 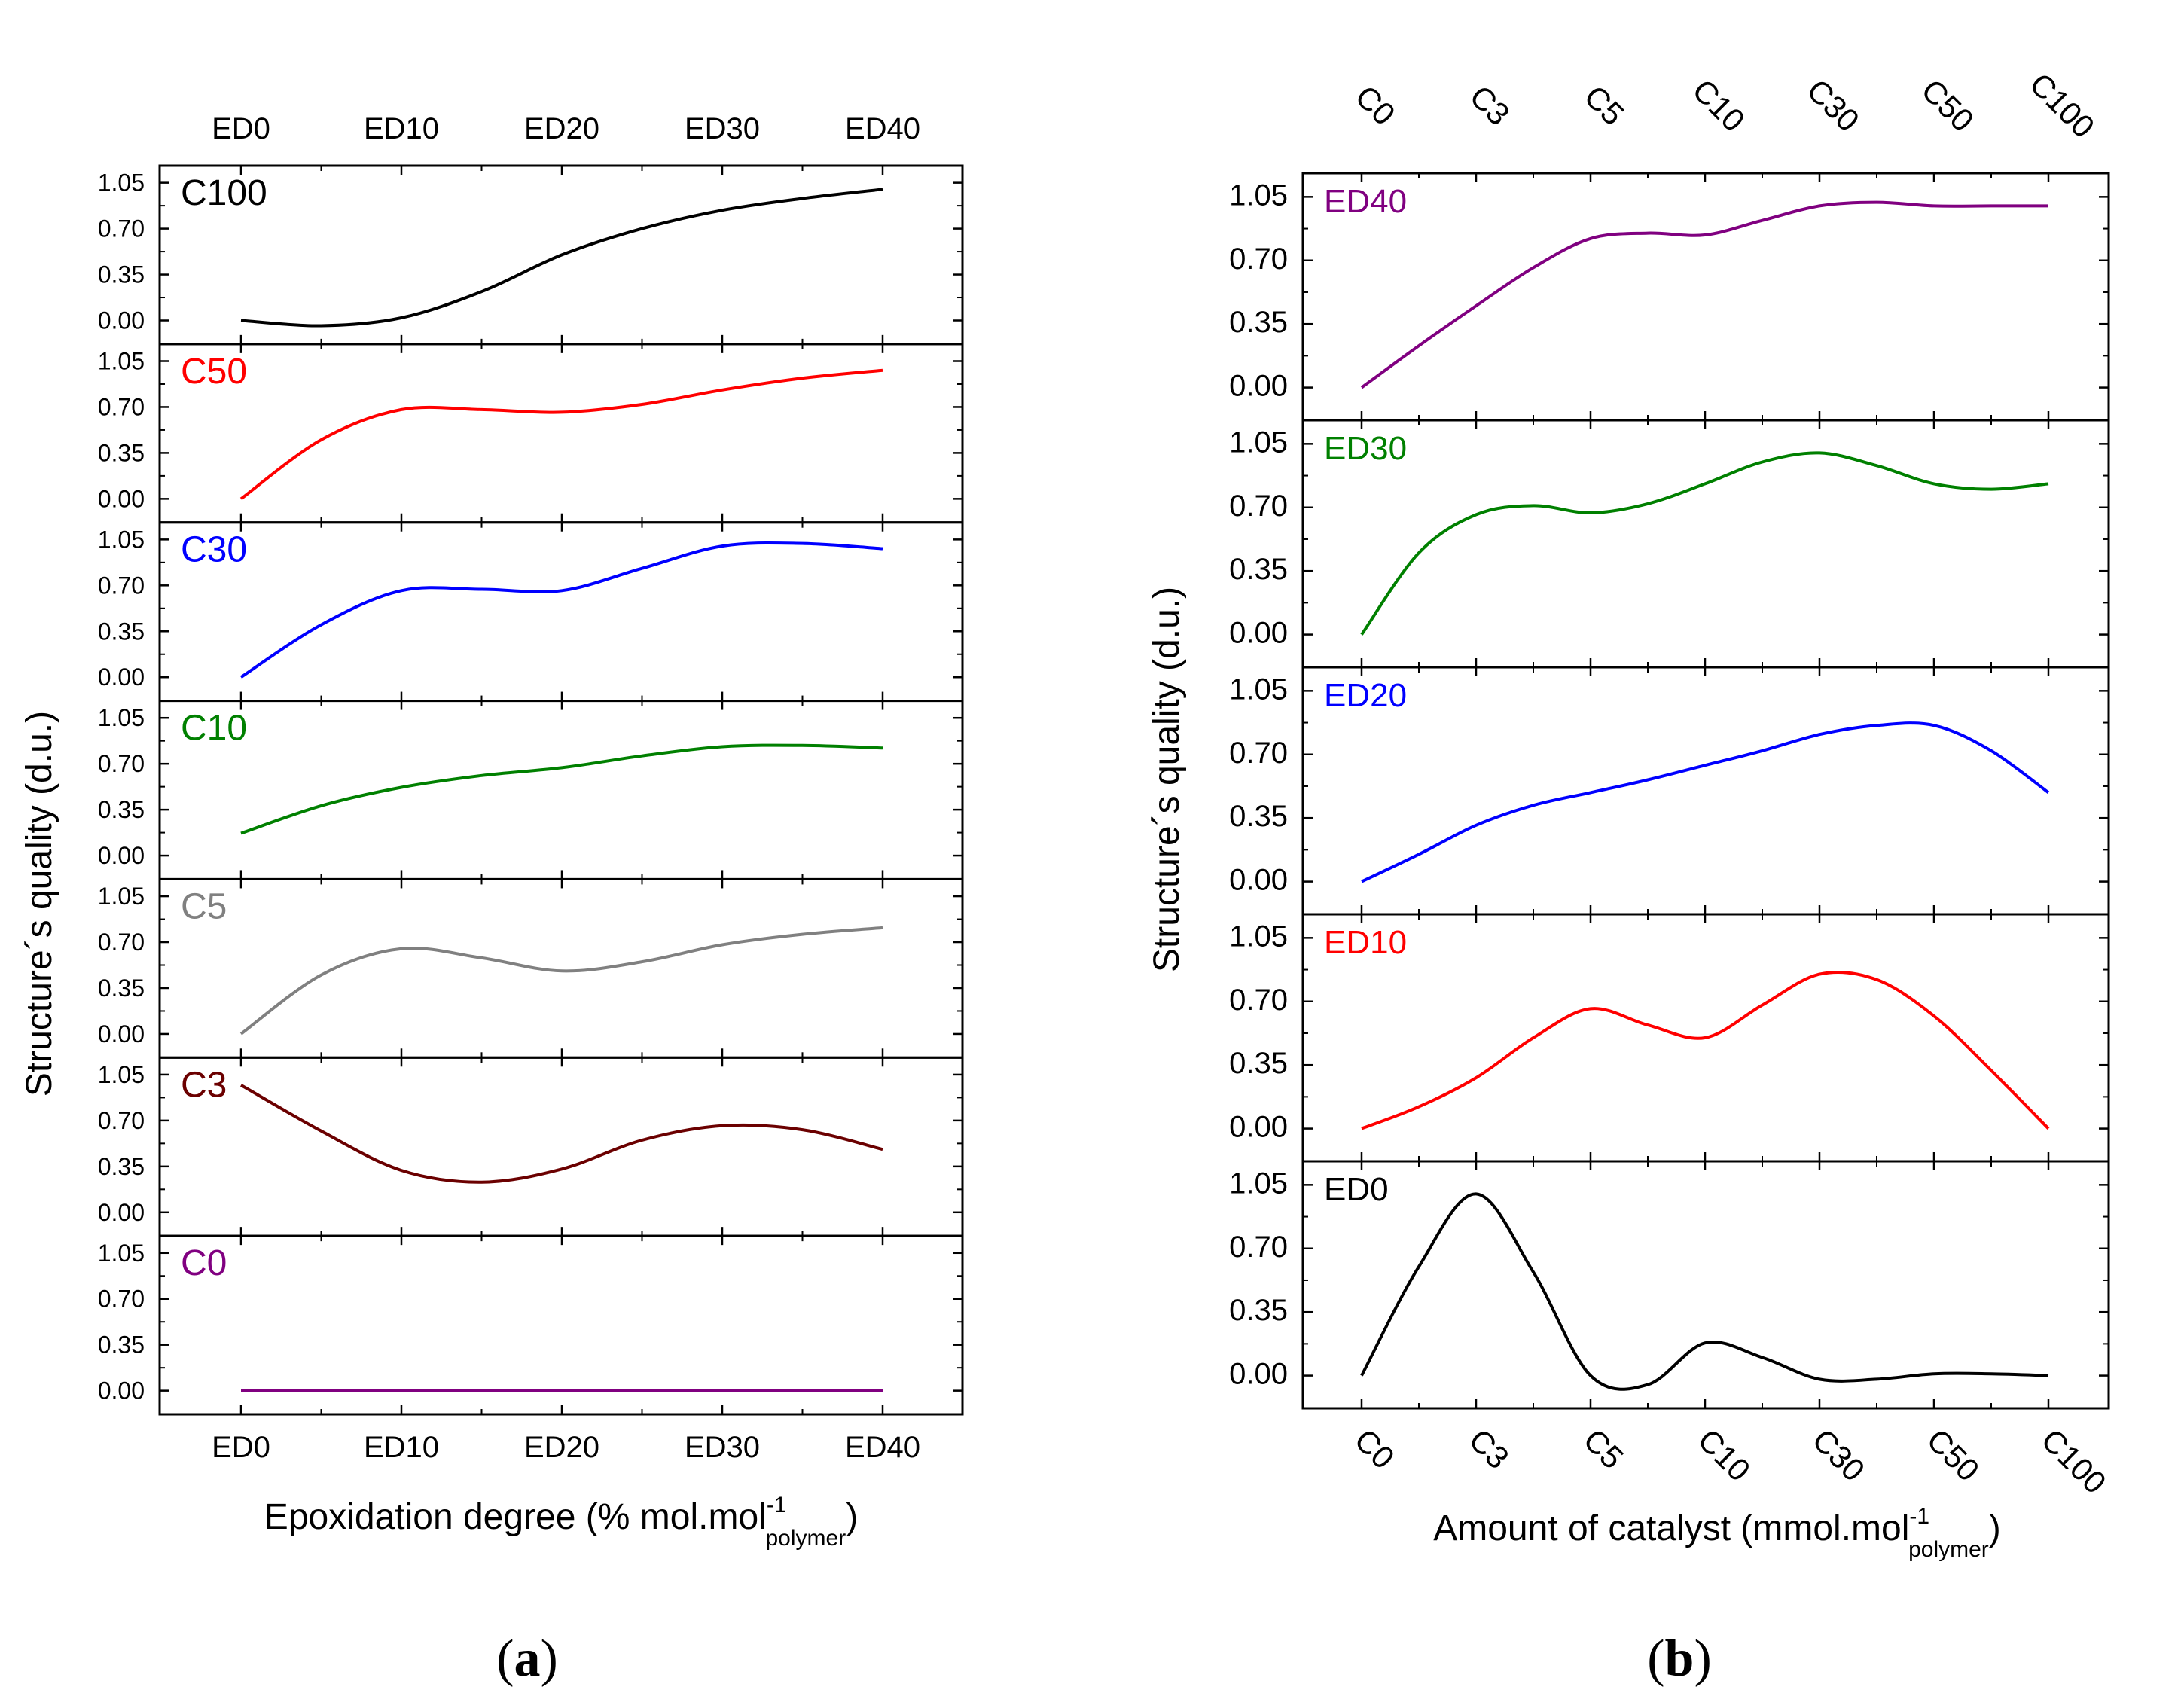 What do you see at coordinates (1704, 1291) in the screenshot?
I see `series-line-ed0` at bounding box center [1704, 1291].